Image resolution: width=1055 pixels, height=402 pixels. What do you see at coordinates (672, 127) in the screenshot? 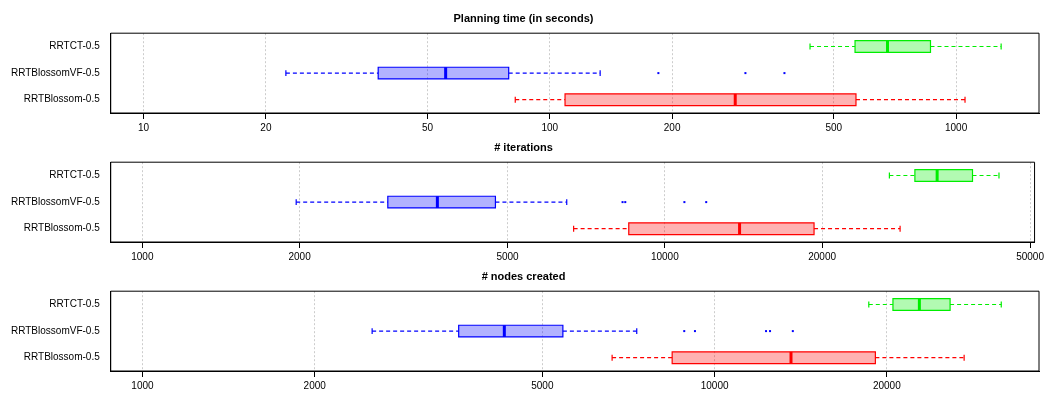
I see `x-tick-label: 200` at bounding box center [672, 127].